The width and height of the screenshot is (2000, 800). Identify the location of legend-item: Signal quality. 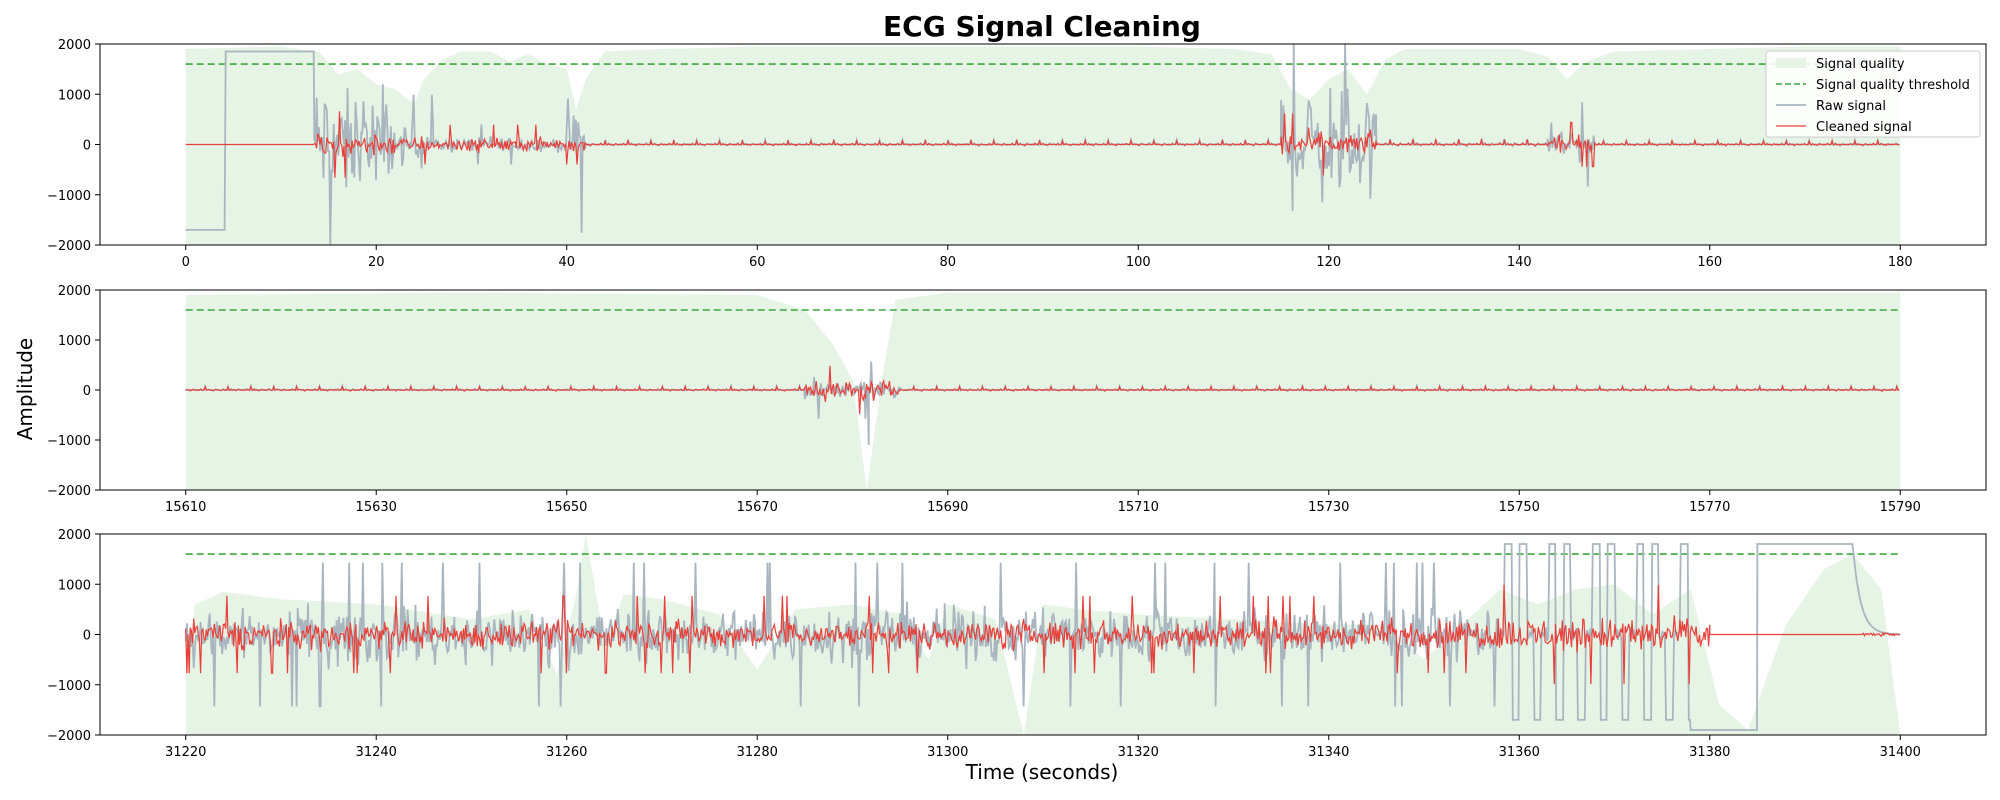
(1840, 64).